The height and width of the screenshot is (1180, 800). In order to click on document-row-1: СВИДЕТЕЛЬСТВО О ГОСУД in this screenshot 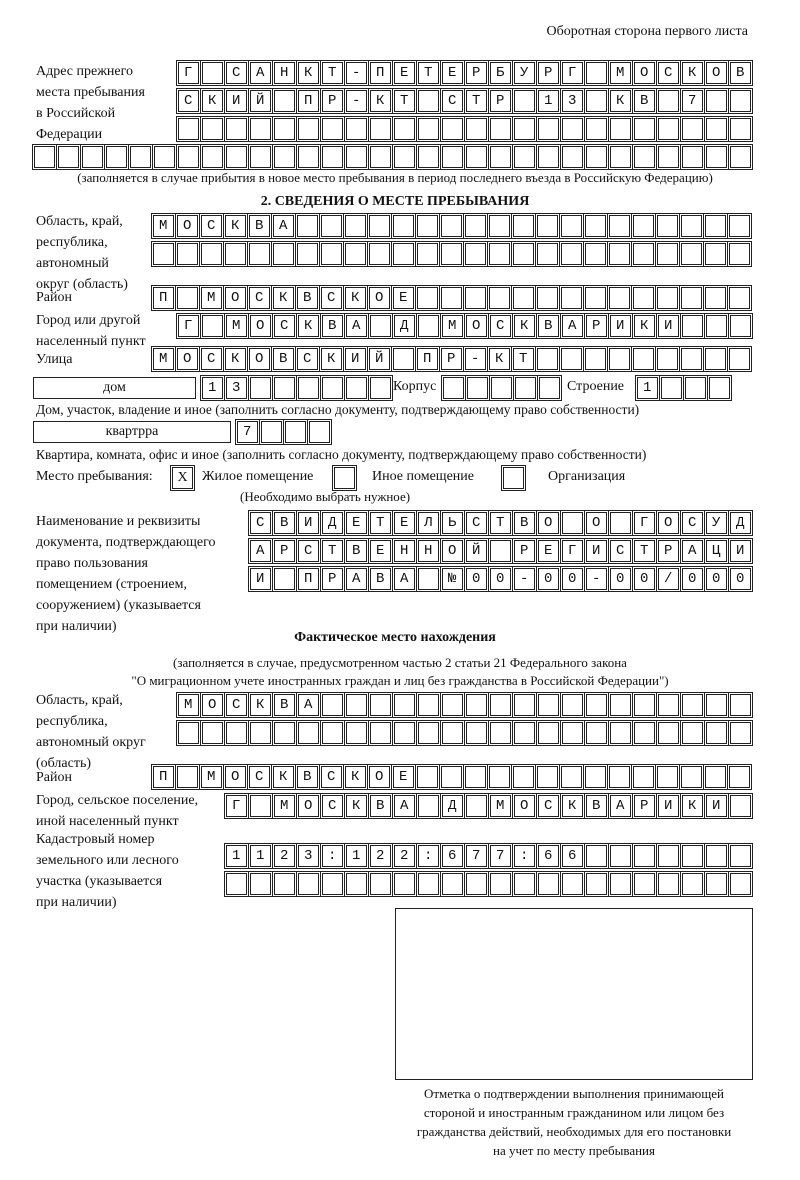, I will do `click(501, 523)`.